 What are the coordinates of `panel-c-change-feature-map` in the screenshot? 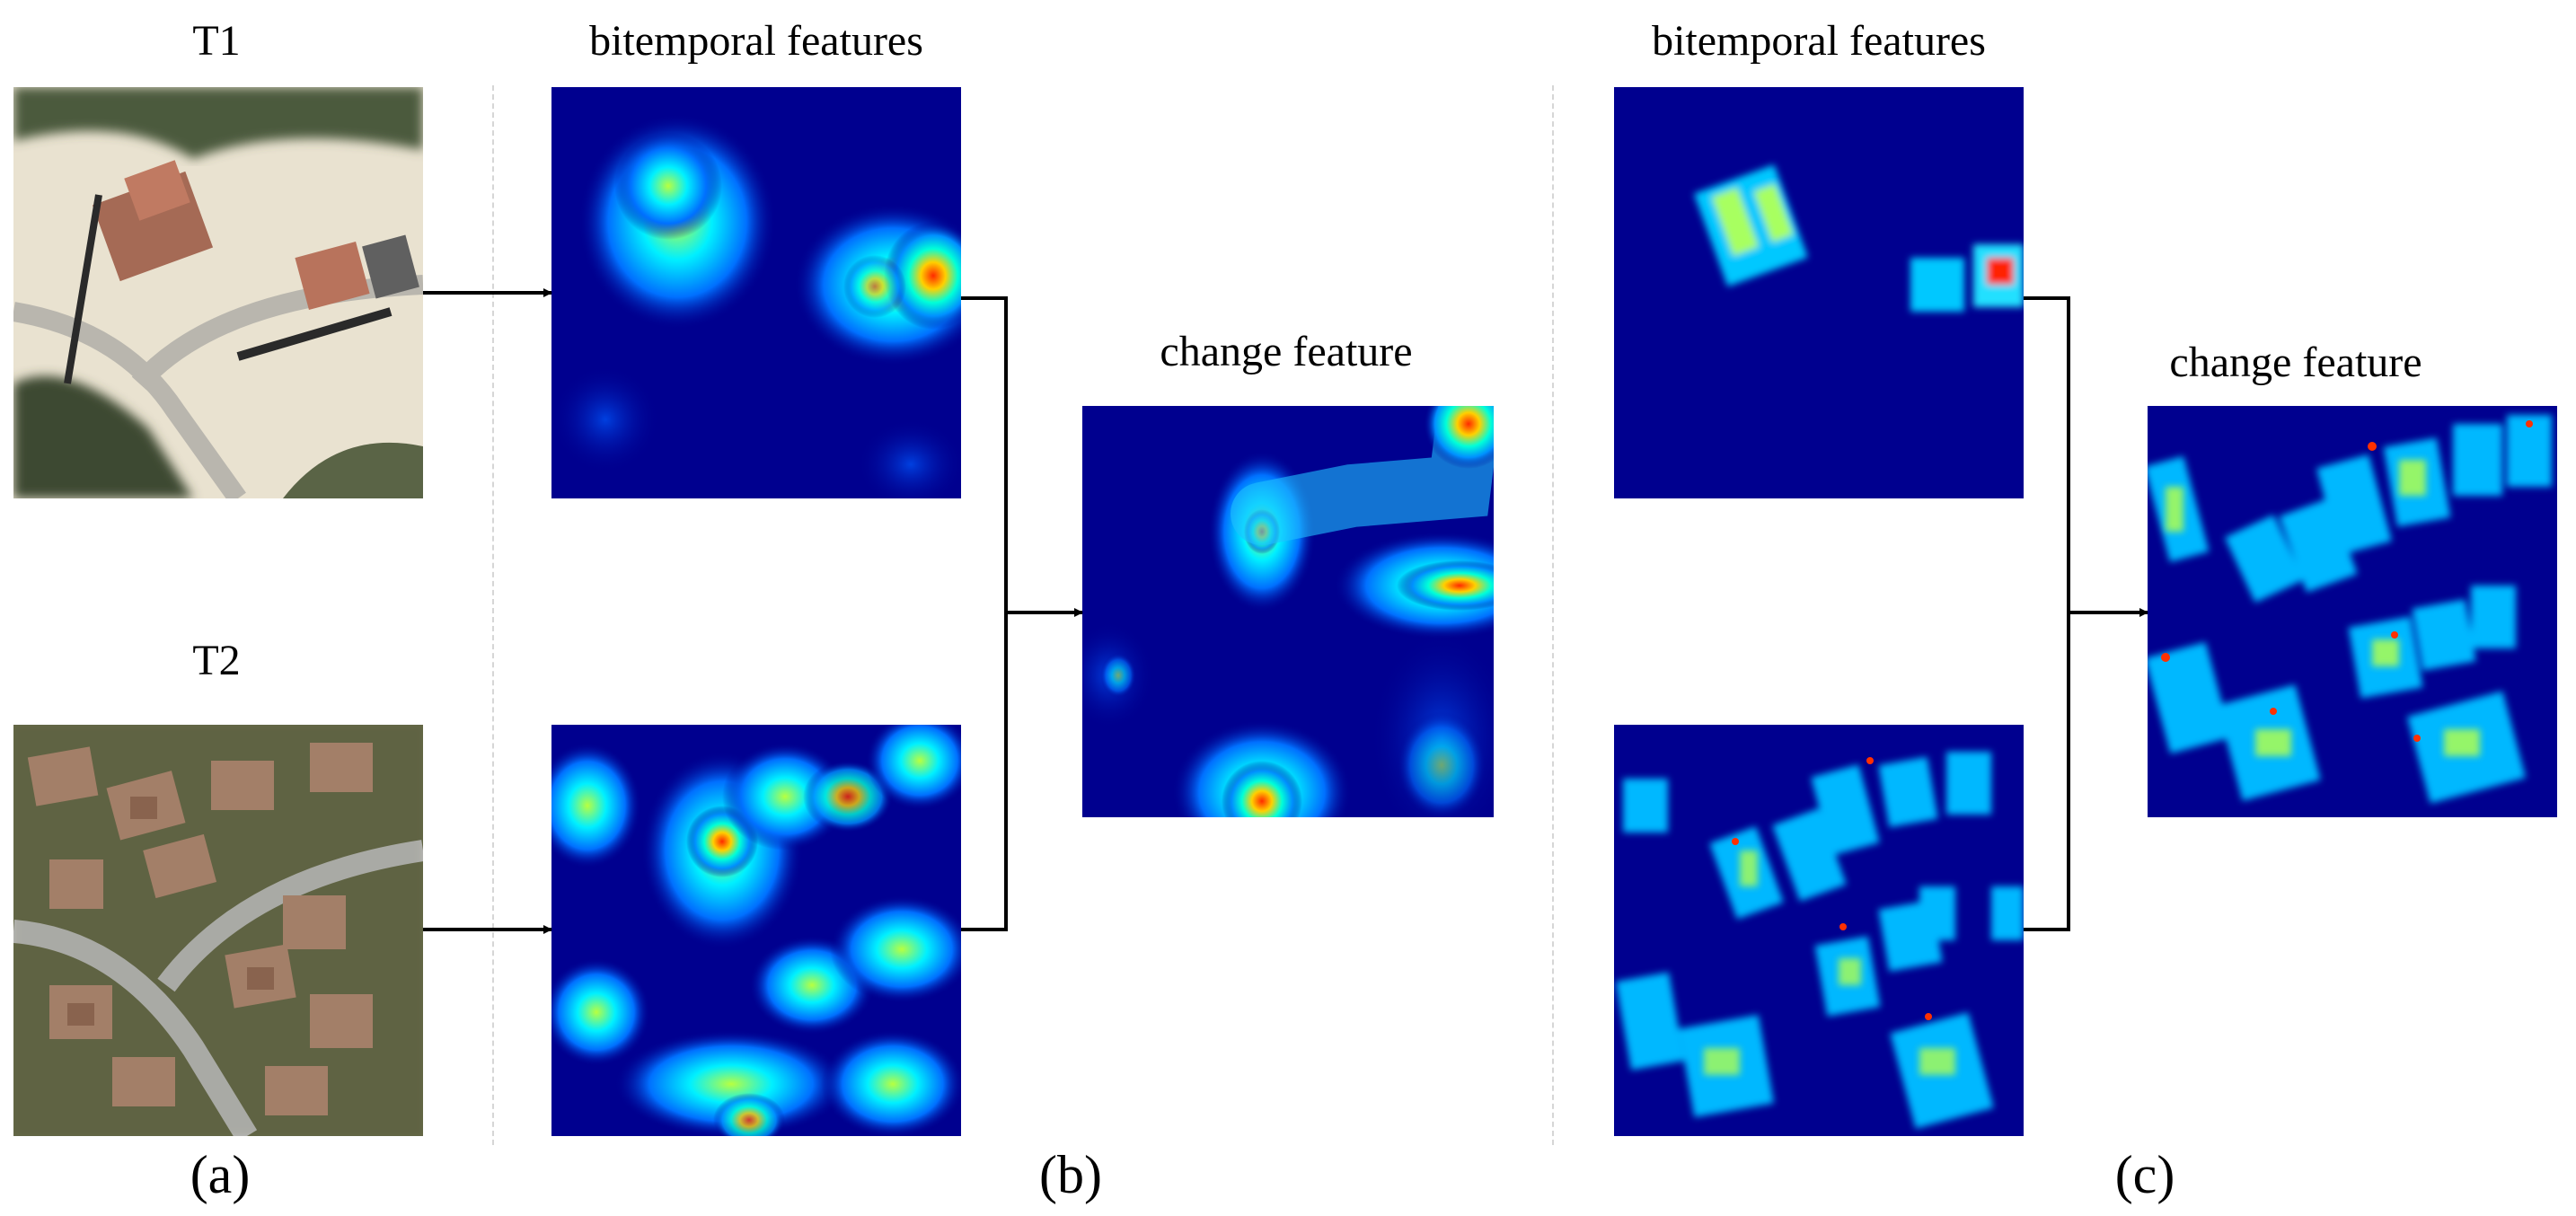 It's located at (2352, 611).